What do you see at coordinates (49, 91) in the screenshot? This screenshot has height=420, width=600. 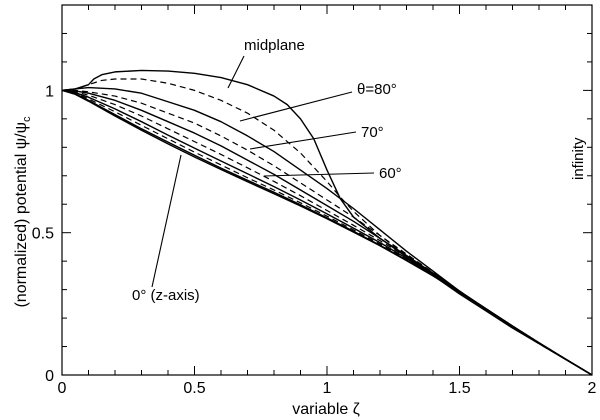 I see `y-tick-label: 1` at bounding box center [49, 91].